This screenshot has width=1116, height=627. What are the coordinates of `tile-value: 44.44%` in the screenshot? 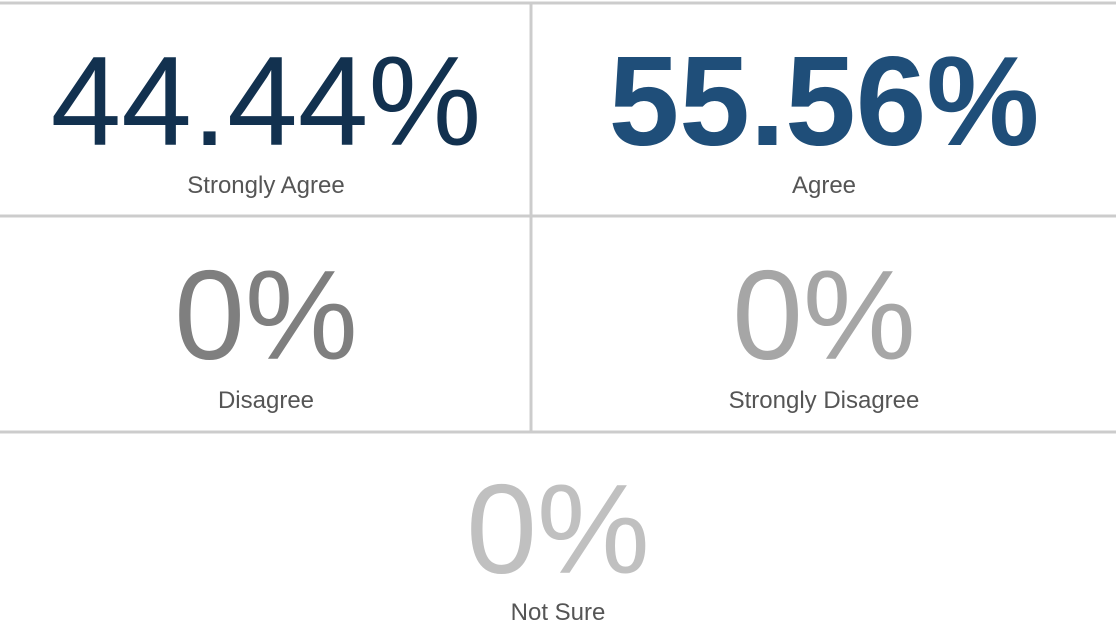 It's located at (266, 101).